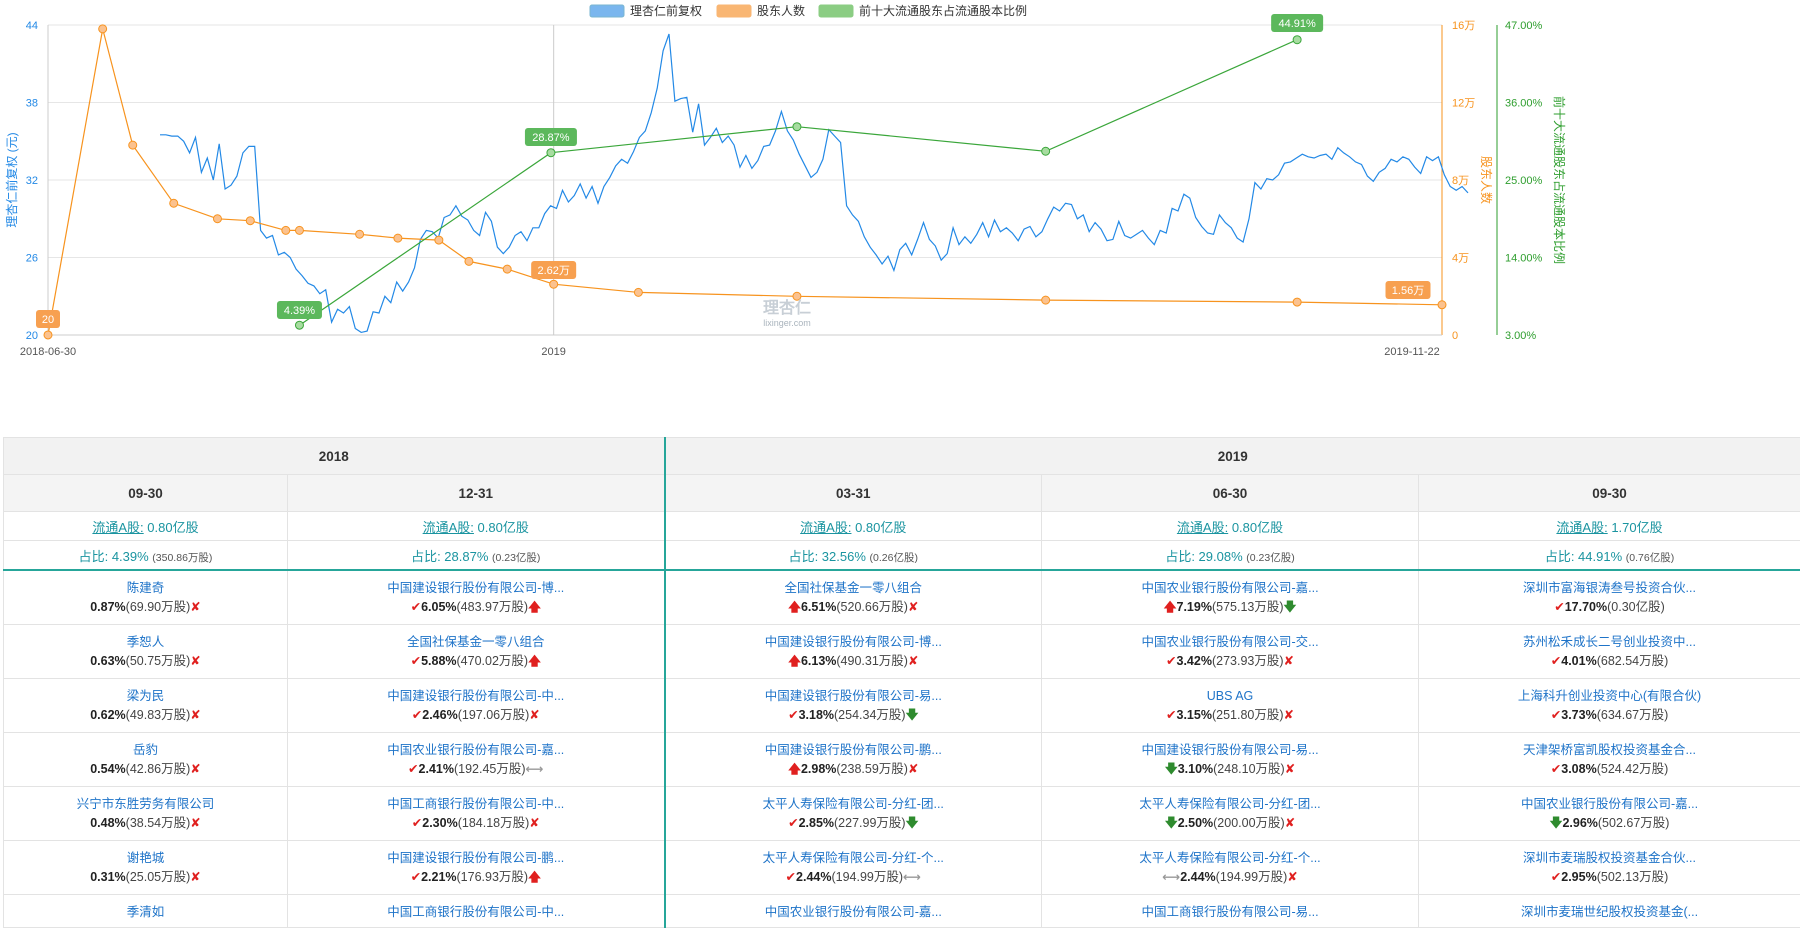 The width and height of the screenshot is (1800, 928). Describe the element at coordinates (145, 696) in the screenshot. I see `holder-name-link: 梁为民` at that location.